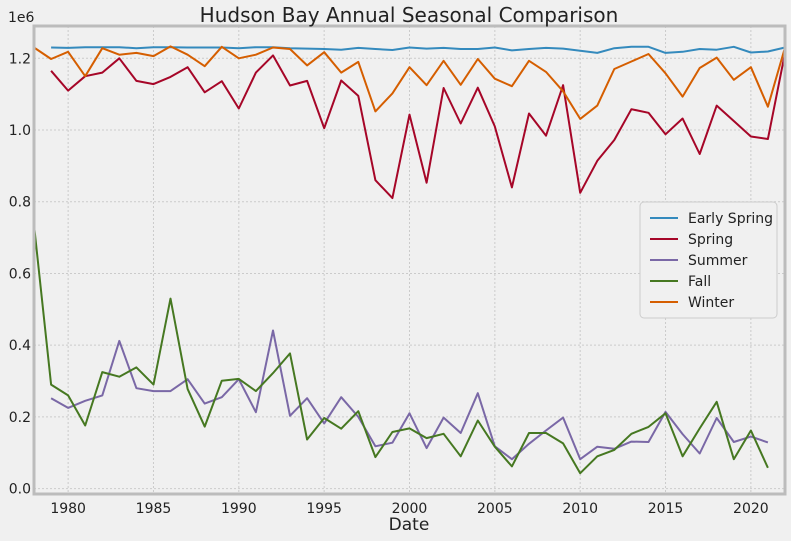 This screenshot has height=541, width=791. I want to click on y-tick-label: 0.2, so click(20, 418).